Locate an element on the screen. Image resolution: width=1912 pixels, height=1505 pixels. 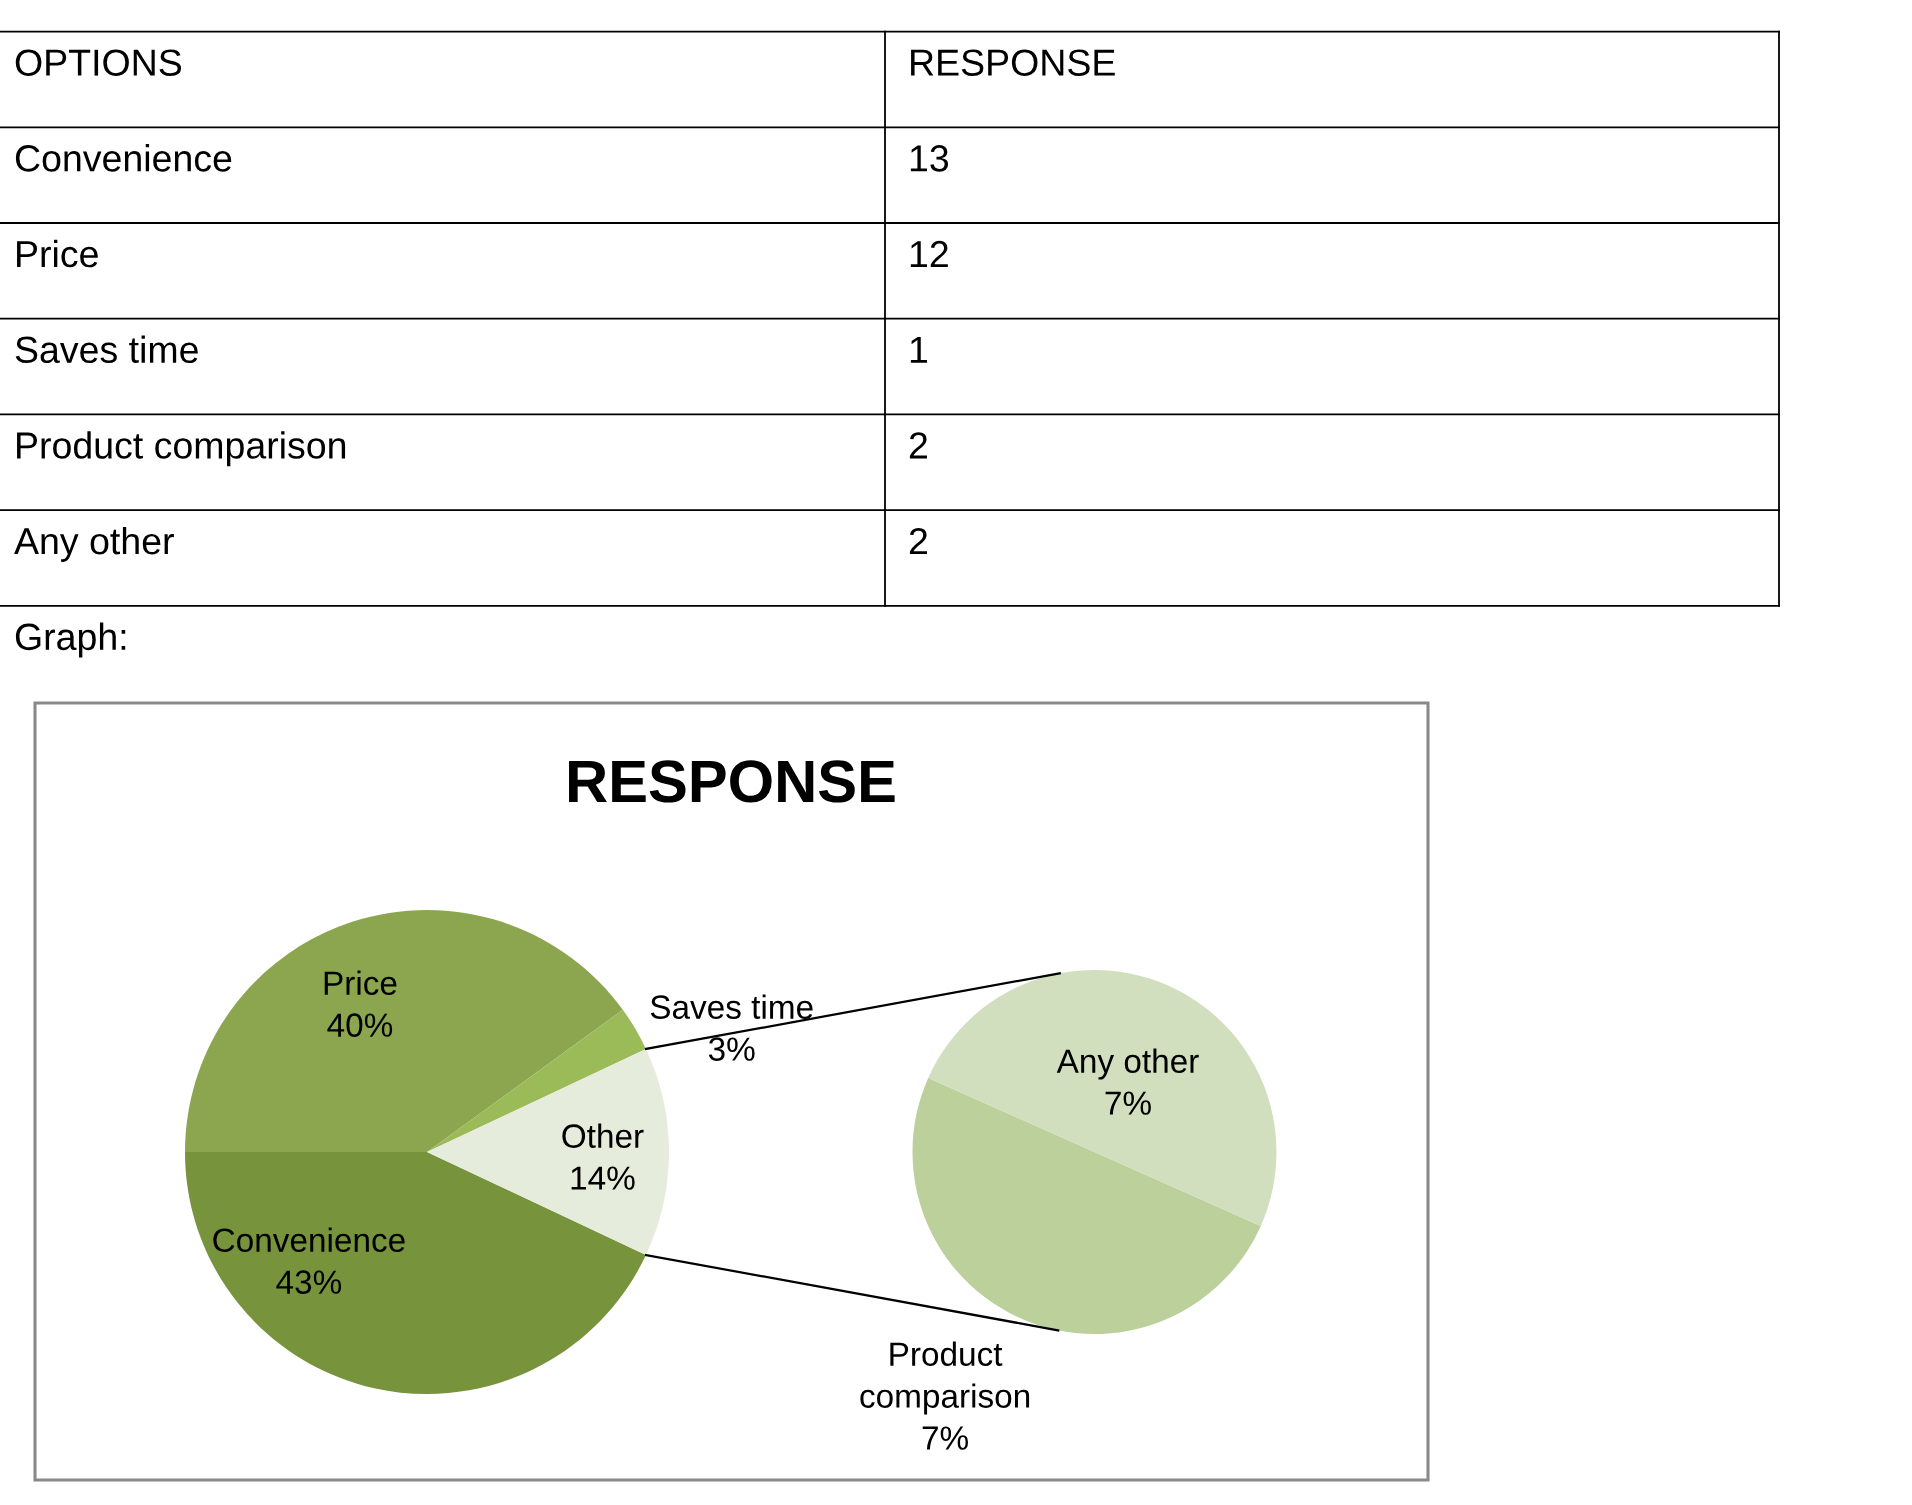
category-label: Any other is located at coordinates (94, 544).